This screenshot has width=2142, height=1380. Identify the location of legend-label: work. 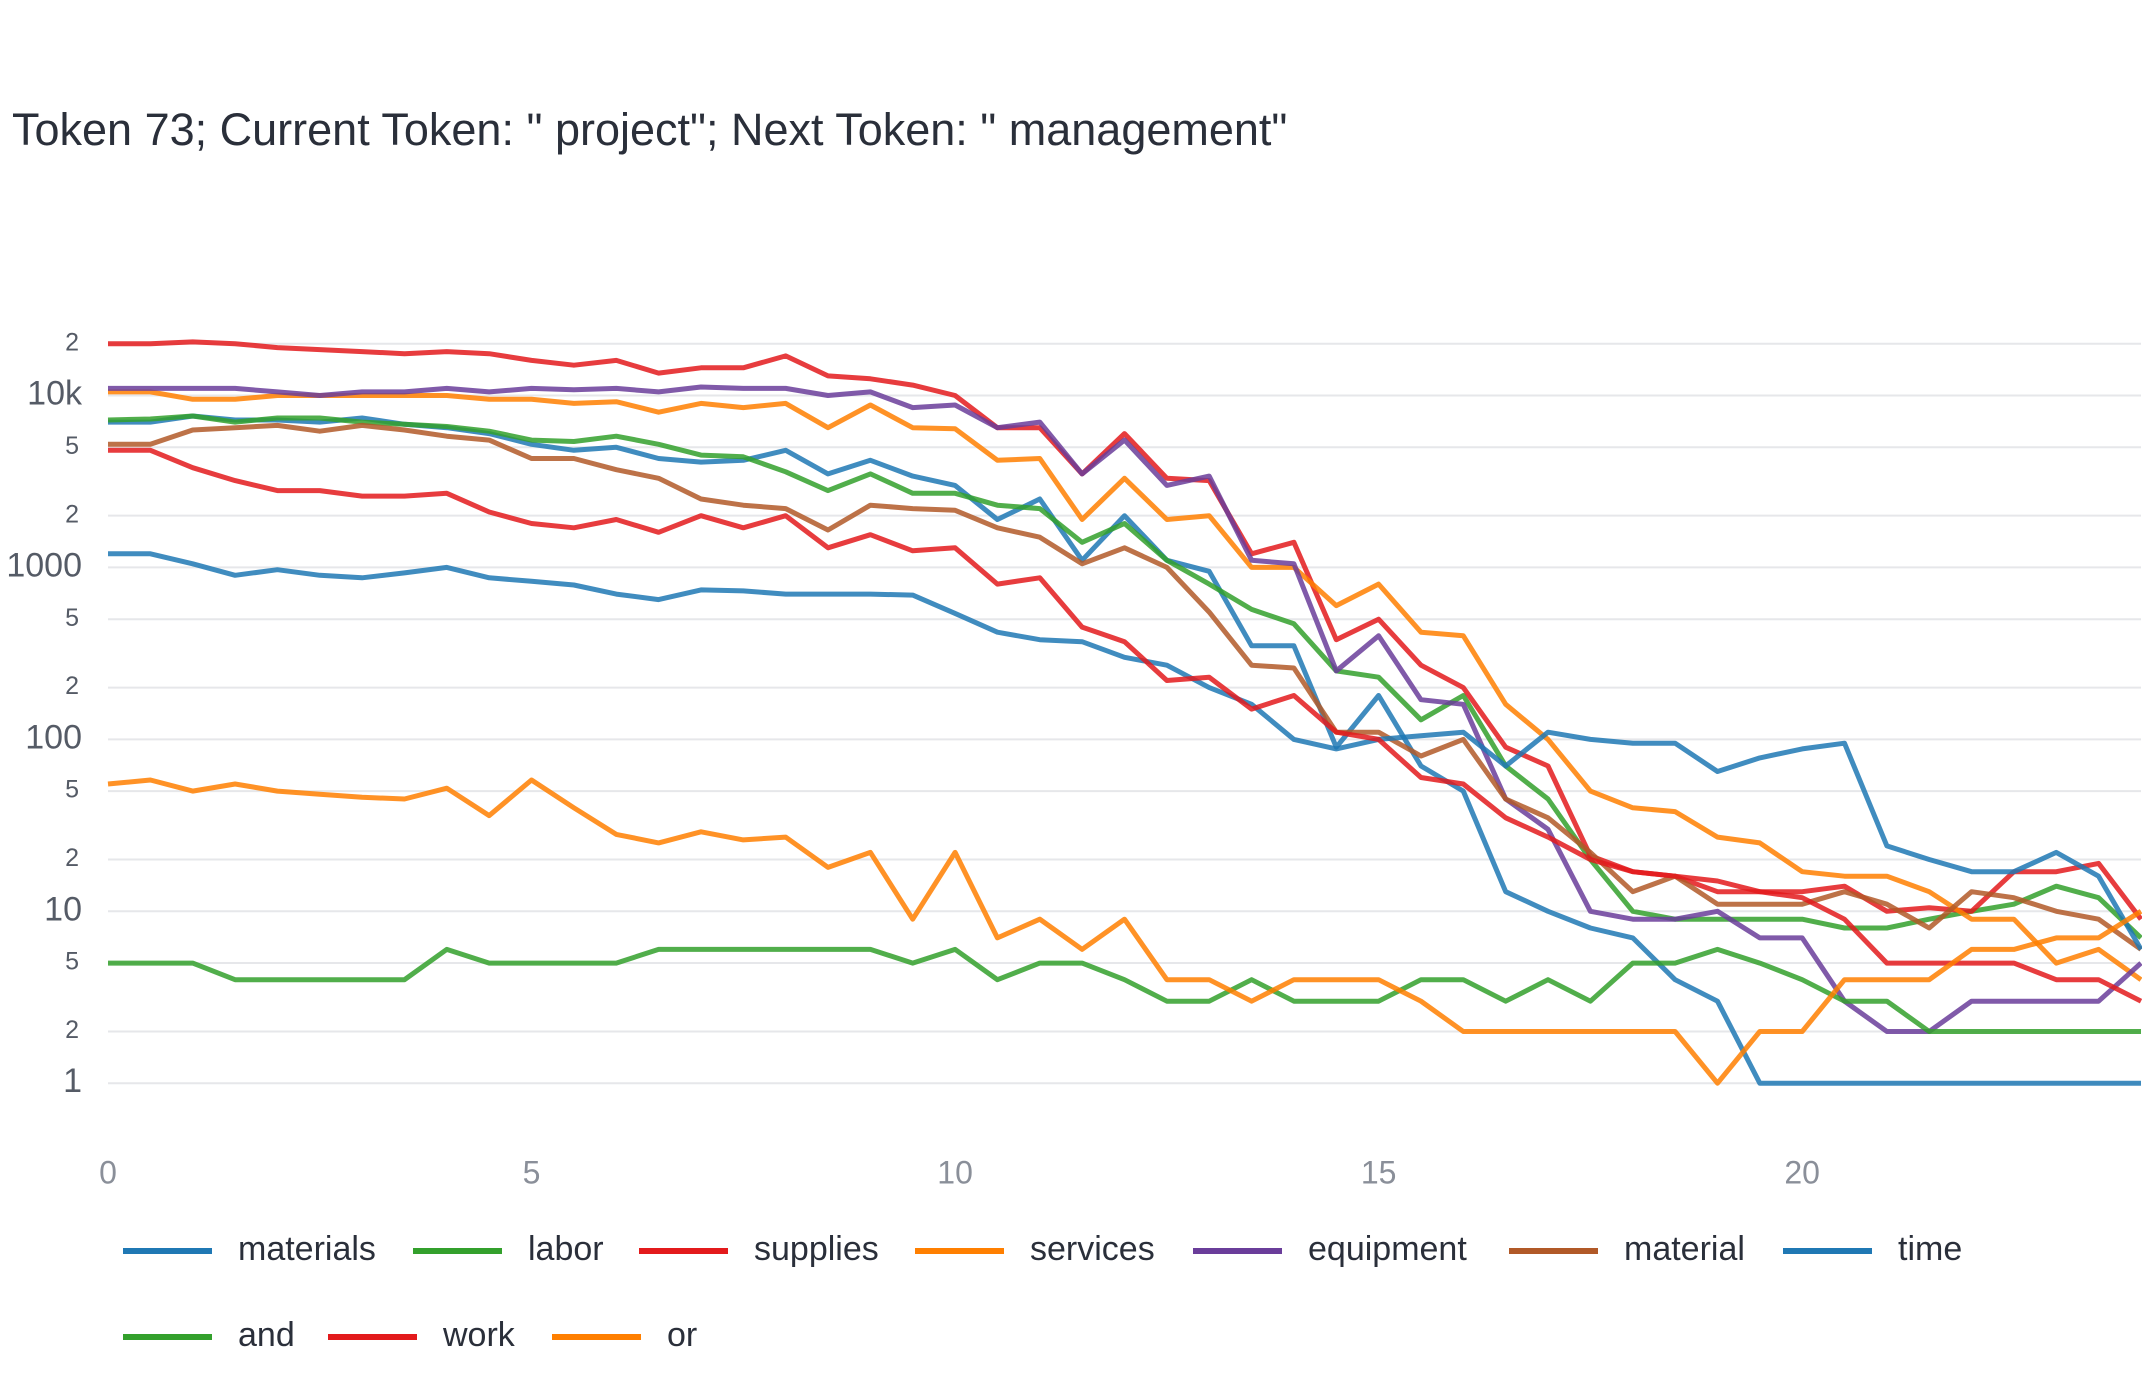
(479, 1335).